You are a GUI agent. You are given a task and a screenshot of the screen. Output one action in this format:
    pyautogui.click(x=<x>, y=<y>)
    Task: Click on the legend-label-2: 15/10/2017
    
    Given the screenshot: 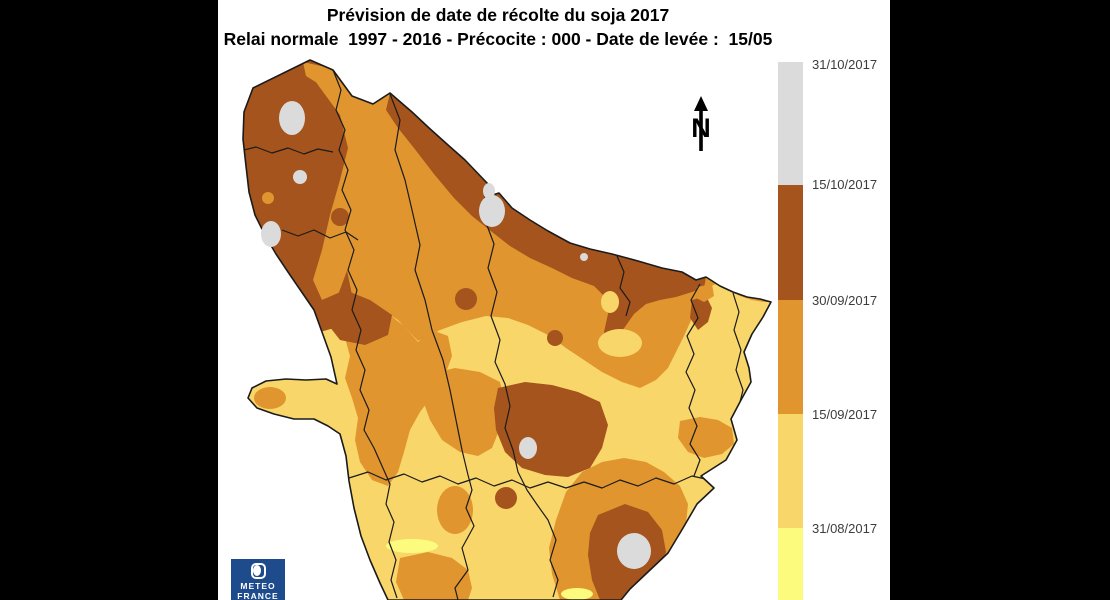 What is the action you would take?
    pyautogui.click(x=845, y=184)
    